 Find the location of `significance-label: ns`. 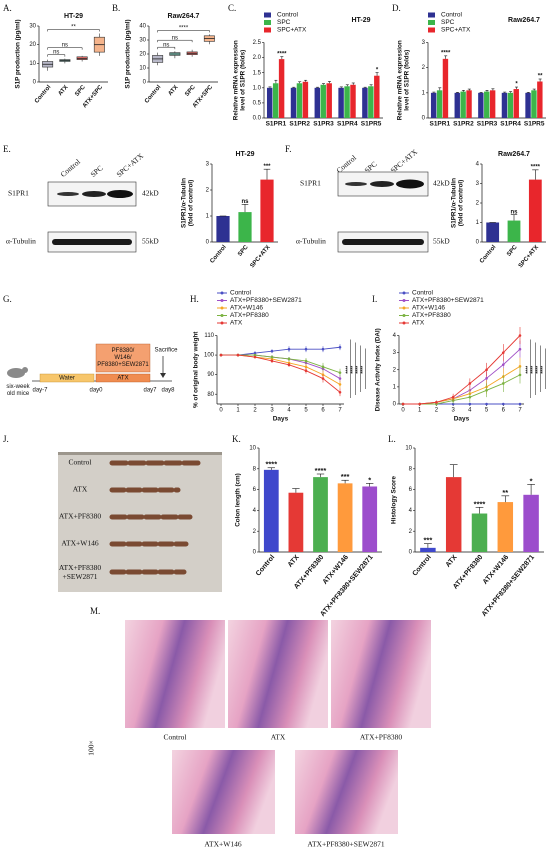

significance-label: ns is located at coordinates (245, 202).